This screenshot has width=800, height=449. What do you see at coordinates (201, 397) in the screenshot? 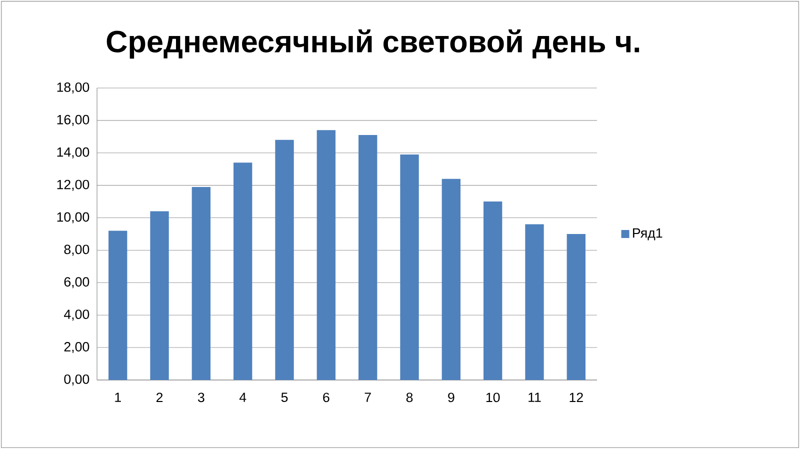
I see `x-tick-label: 3` at bounding box center [201, 397].